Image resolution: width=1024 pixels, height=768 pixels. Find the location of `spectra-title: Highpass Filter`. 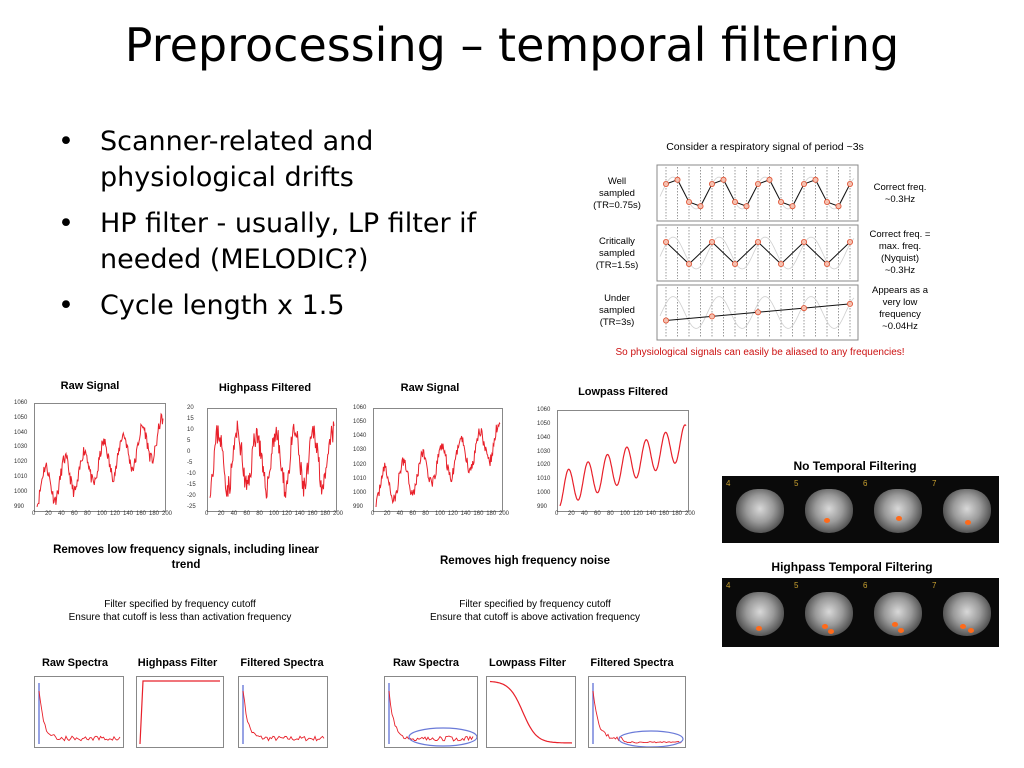

spectra-title: Highpass Filter is located at coordinates (177, 663).